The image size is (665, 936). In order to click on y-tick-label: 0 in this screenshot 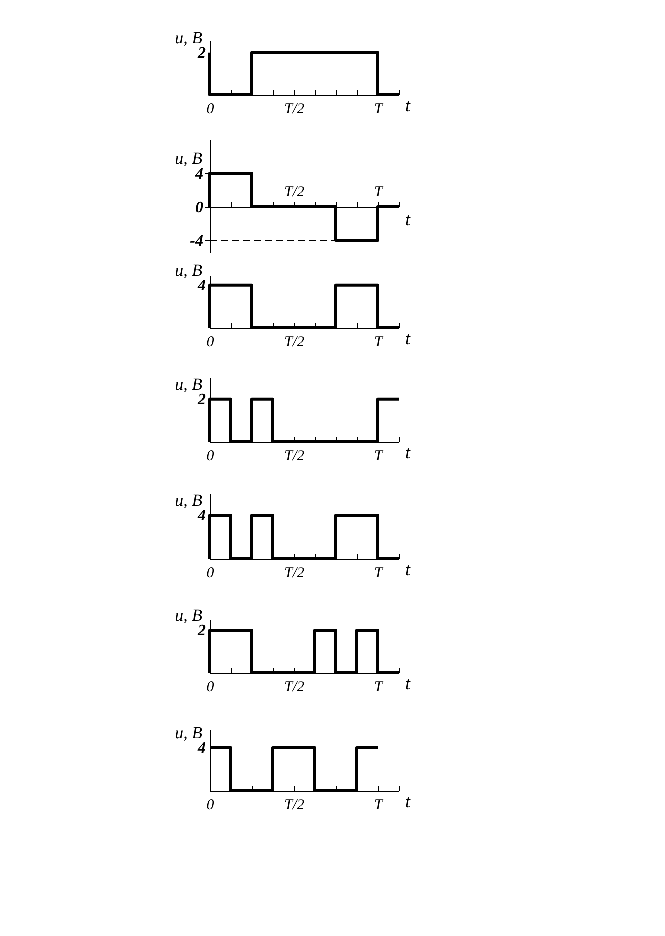, I will do `click(200, 207)`.